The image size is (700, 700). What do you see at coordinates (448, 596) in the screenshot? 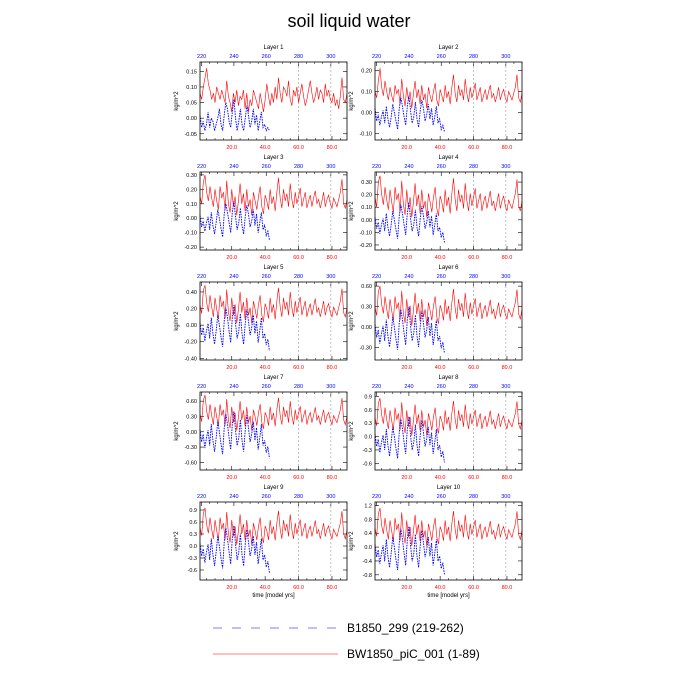
I see `x-axis-label: time [model yrs]` at bounding box center [448, 596].